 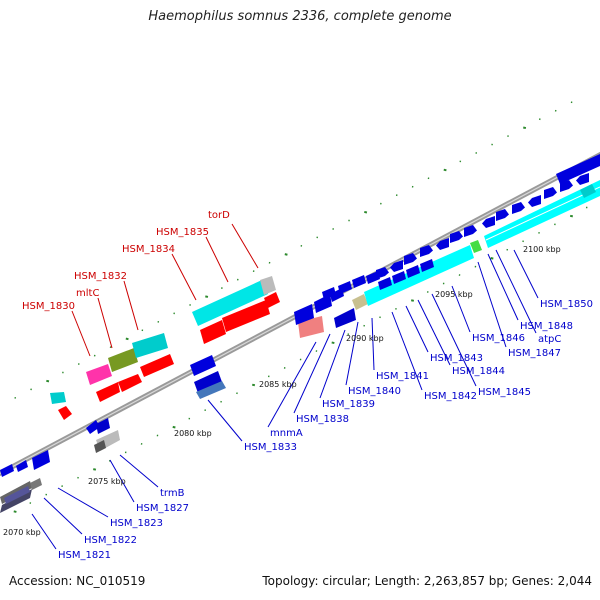 What do you see at coordinates (148, 249) in the screenshot?
I see `gene-label: HSM_1834` at bounding box center [148, 249].